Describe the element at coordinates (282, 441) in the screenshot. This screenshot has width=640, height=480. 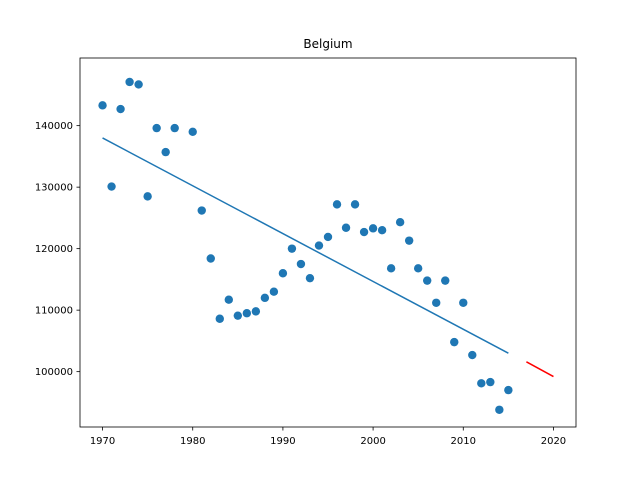
I see `x-tick-label: 1990` at that location.